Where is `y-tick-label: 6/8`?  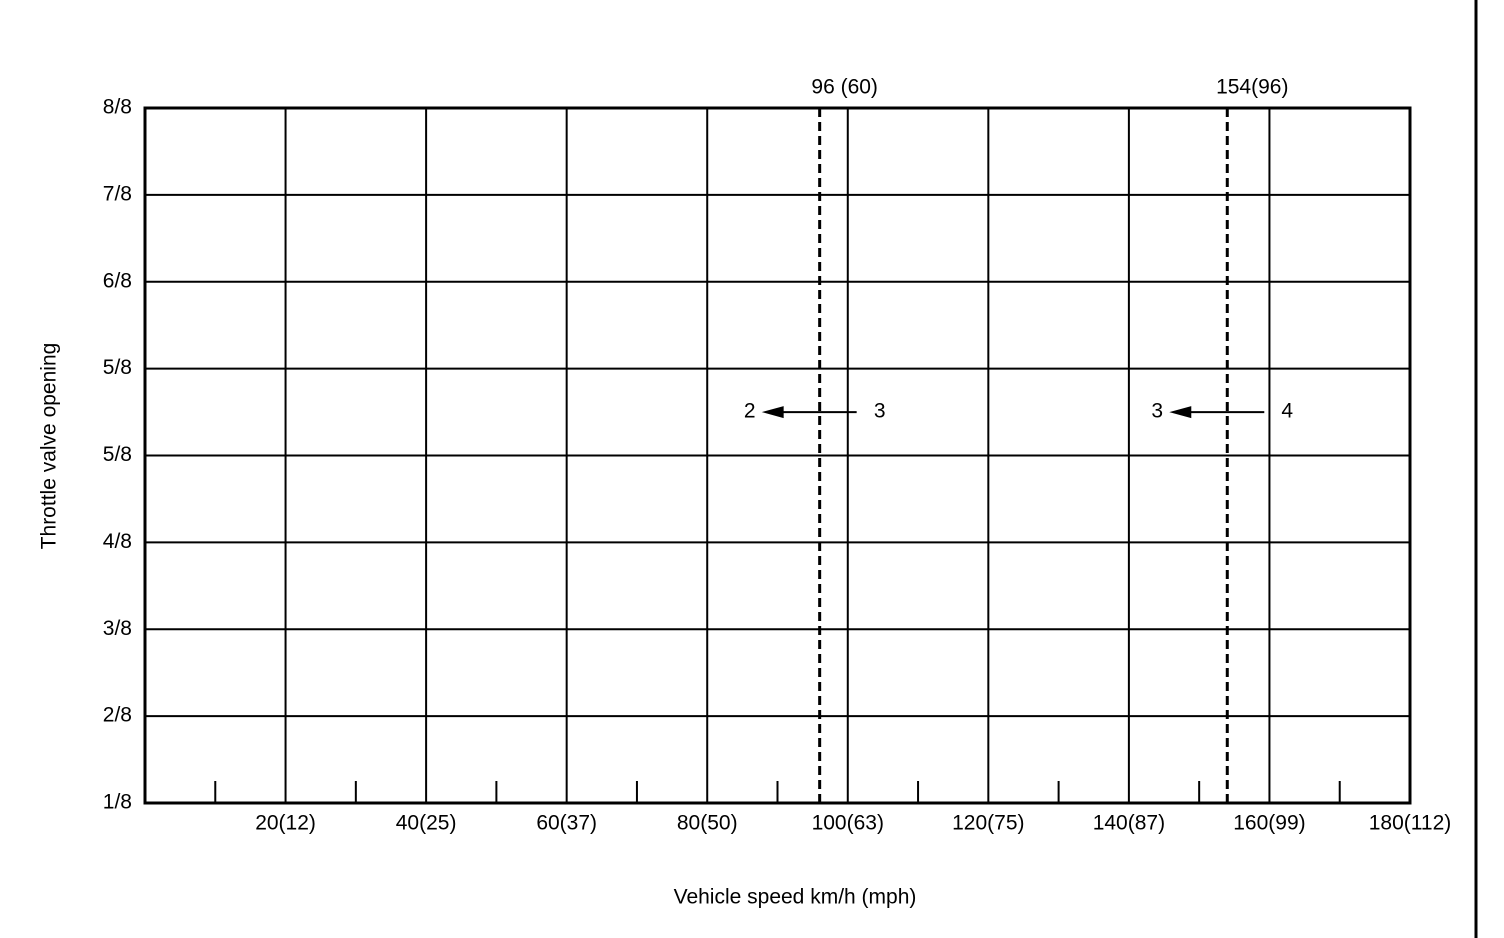
y-tick-label: 6/8 is located at coordinates (117, 280).